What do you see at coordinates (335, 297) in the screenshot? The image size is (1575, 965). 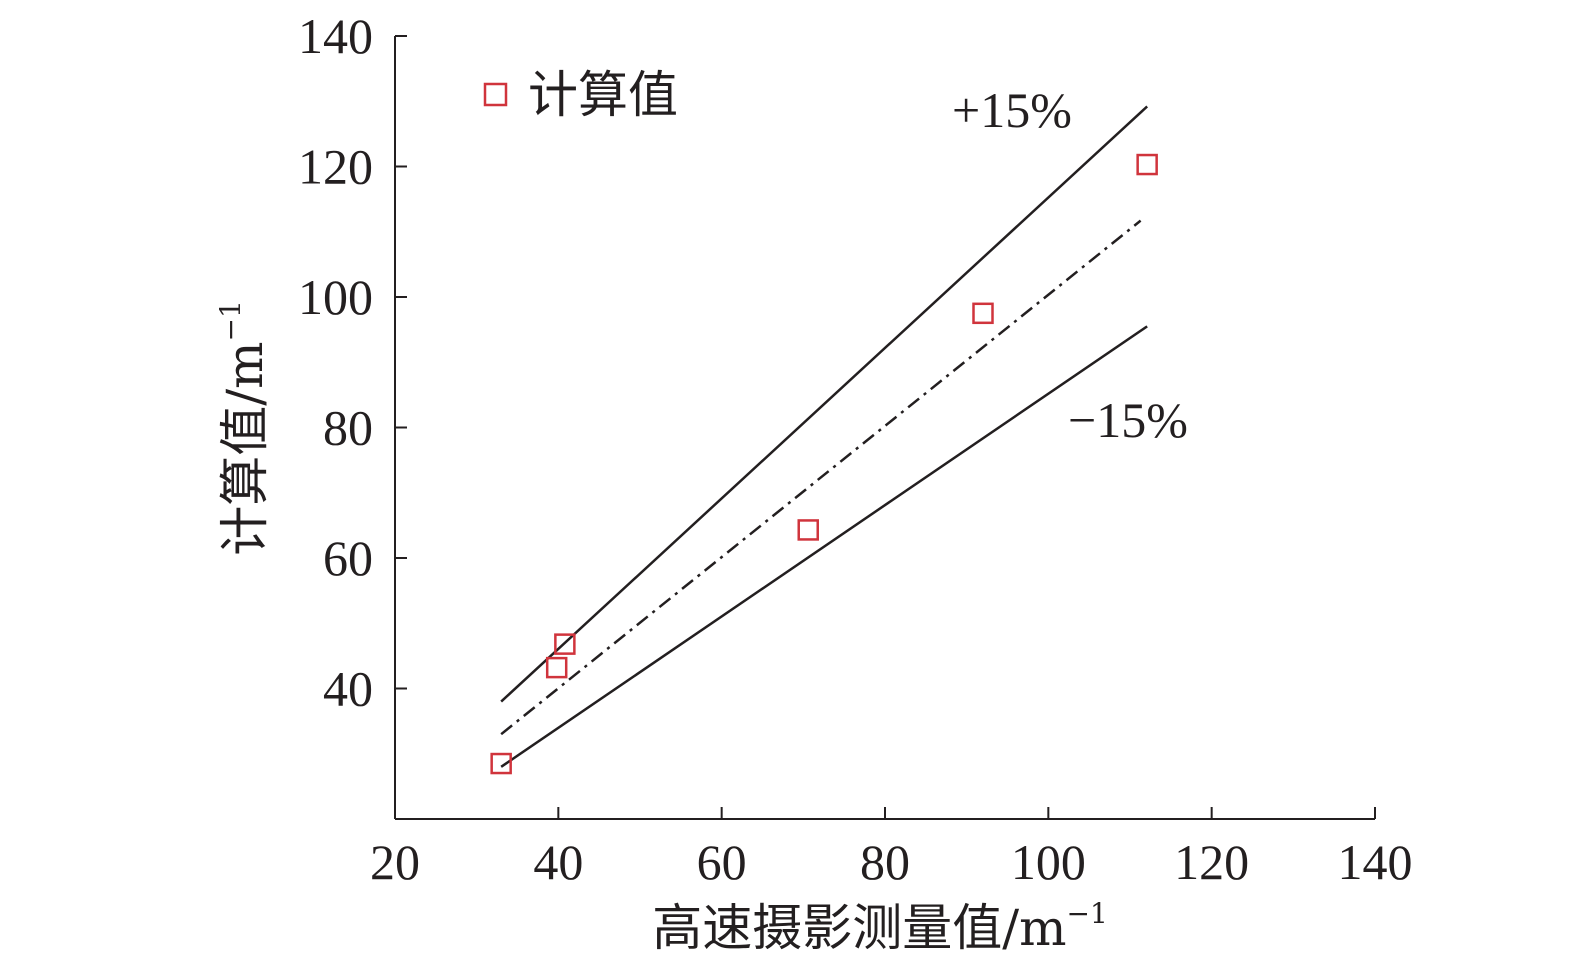 I see `y-tick-label: 100` at bounding box center [335, 297].